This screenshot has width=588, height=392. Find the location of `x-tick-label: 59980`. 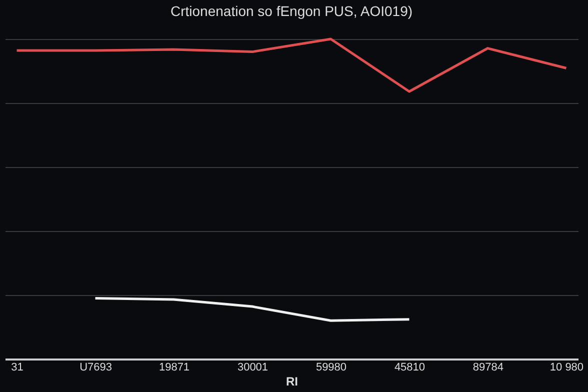

x-tick-label: 59980 is located at coordinates (331, 368).